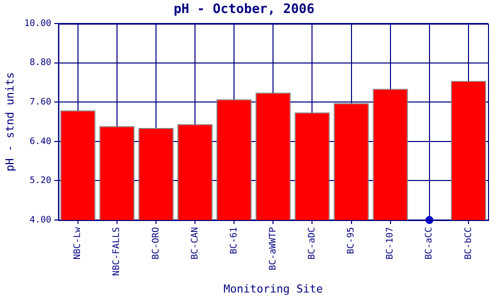  Describe the element at coordinates (391, 243) in the screenshot. I see `x-tick-label: BC-107` at that location.